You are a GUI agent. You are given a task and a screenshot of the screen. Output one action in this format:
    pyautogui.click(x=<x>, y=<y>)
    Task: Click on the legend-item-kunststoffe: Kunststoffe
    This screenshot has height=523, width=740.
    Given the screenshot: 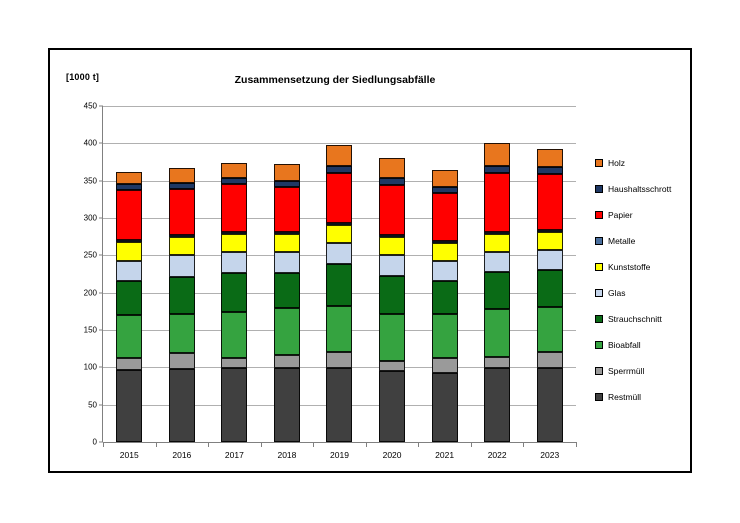 What is the action you would take?
    pyautogui.click(x=660, y=267)
    